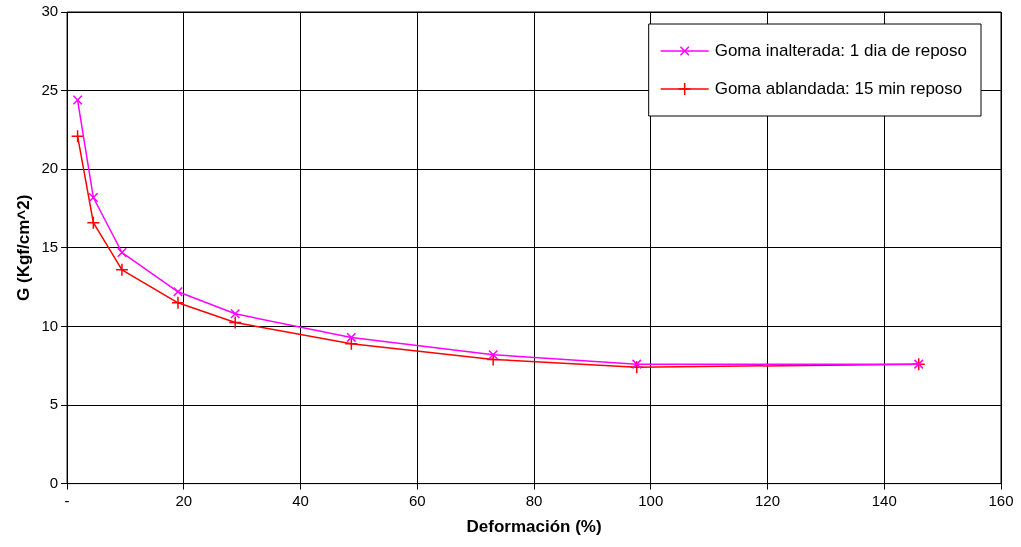 Image resolution: width=1021 pixels, height=547 pixels. Describe the element at coordinates (838, 88) in the screenshot. I see `legend-label: Goma ablandada: 15 min reposo` at that location.